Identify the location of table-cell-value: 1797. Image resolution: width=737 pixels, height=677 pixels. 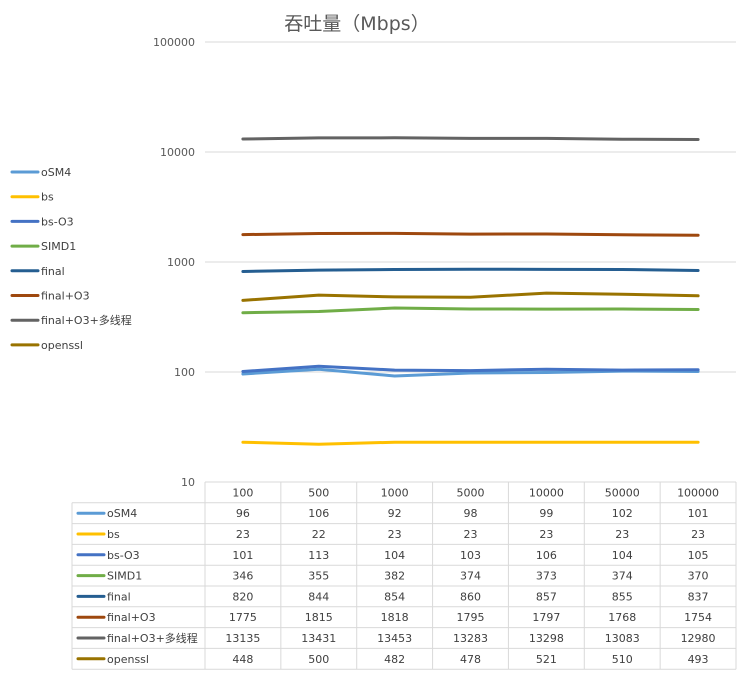
(546, 617).